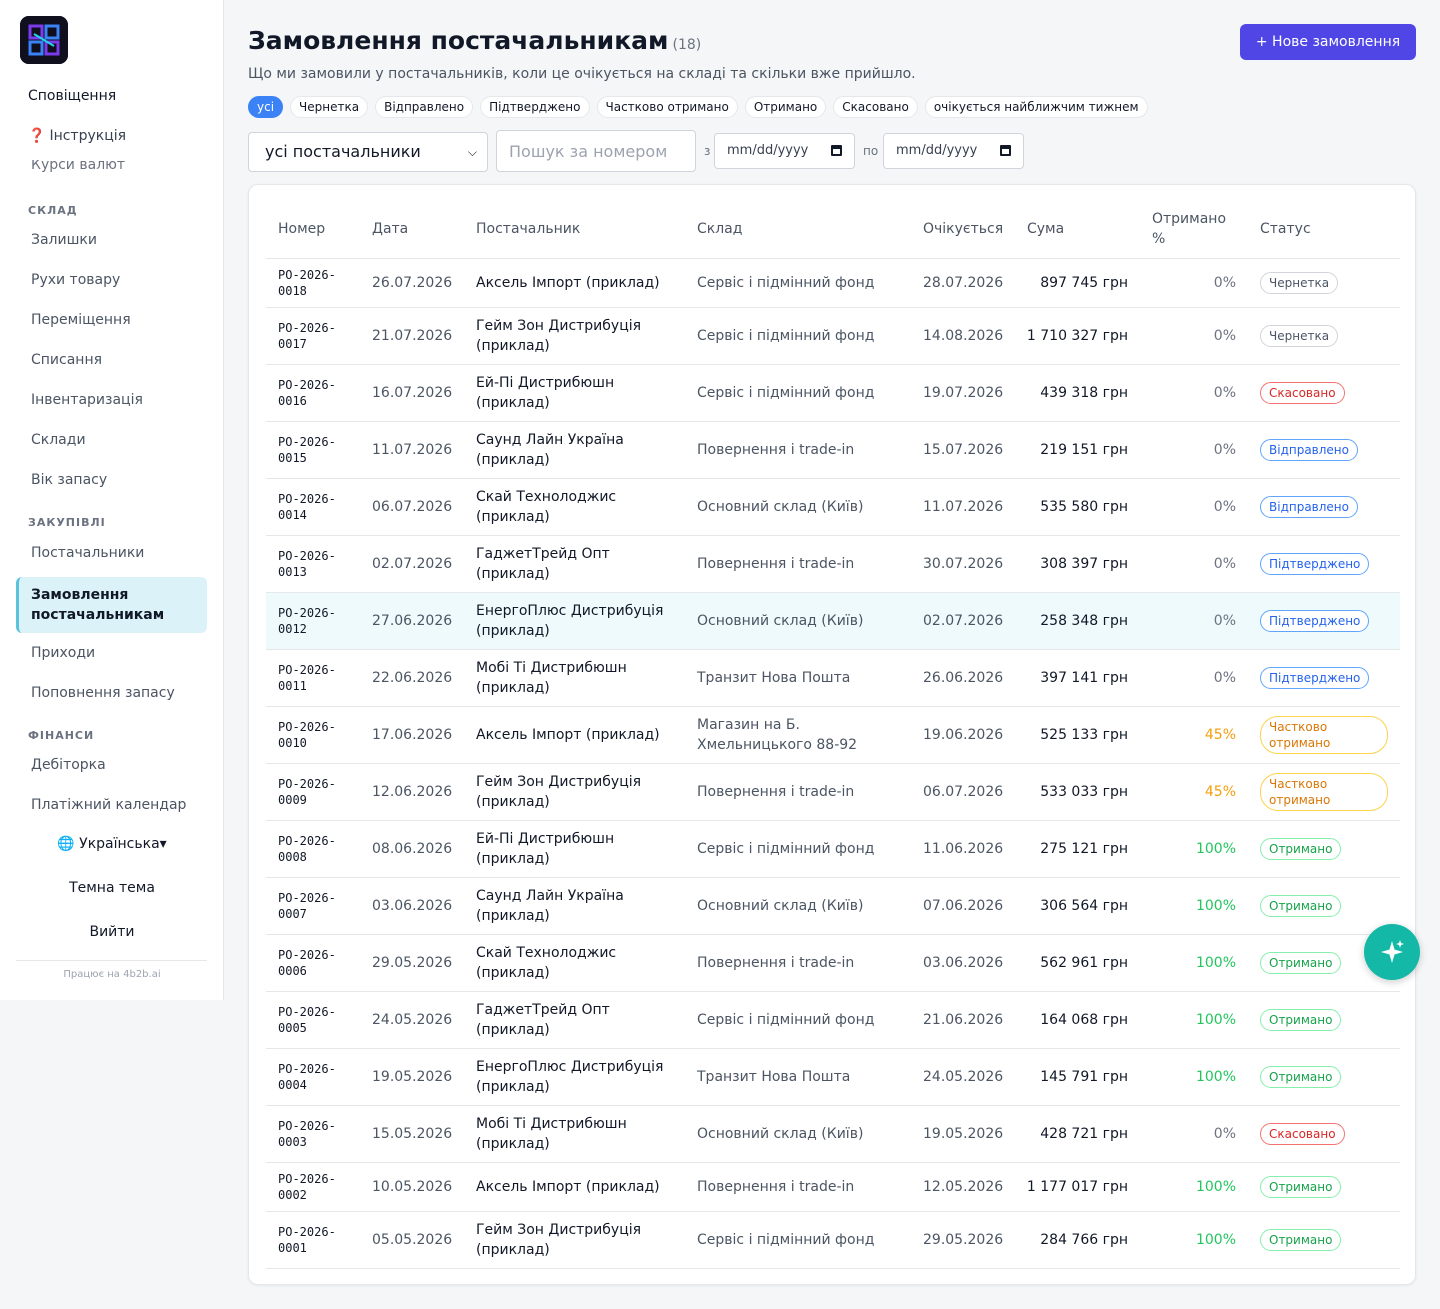  I want to click on col-date: Дата, so click(390, 229).